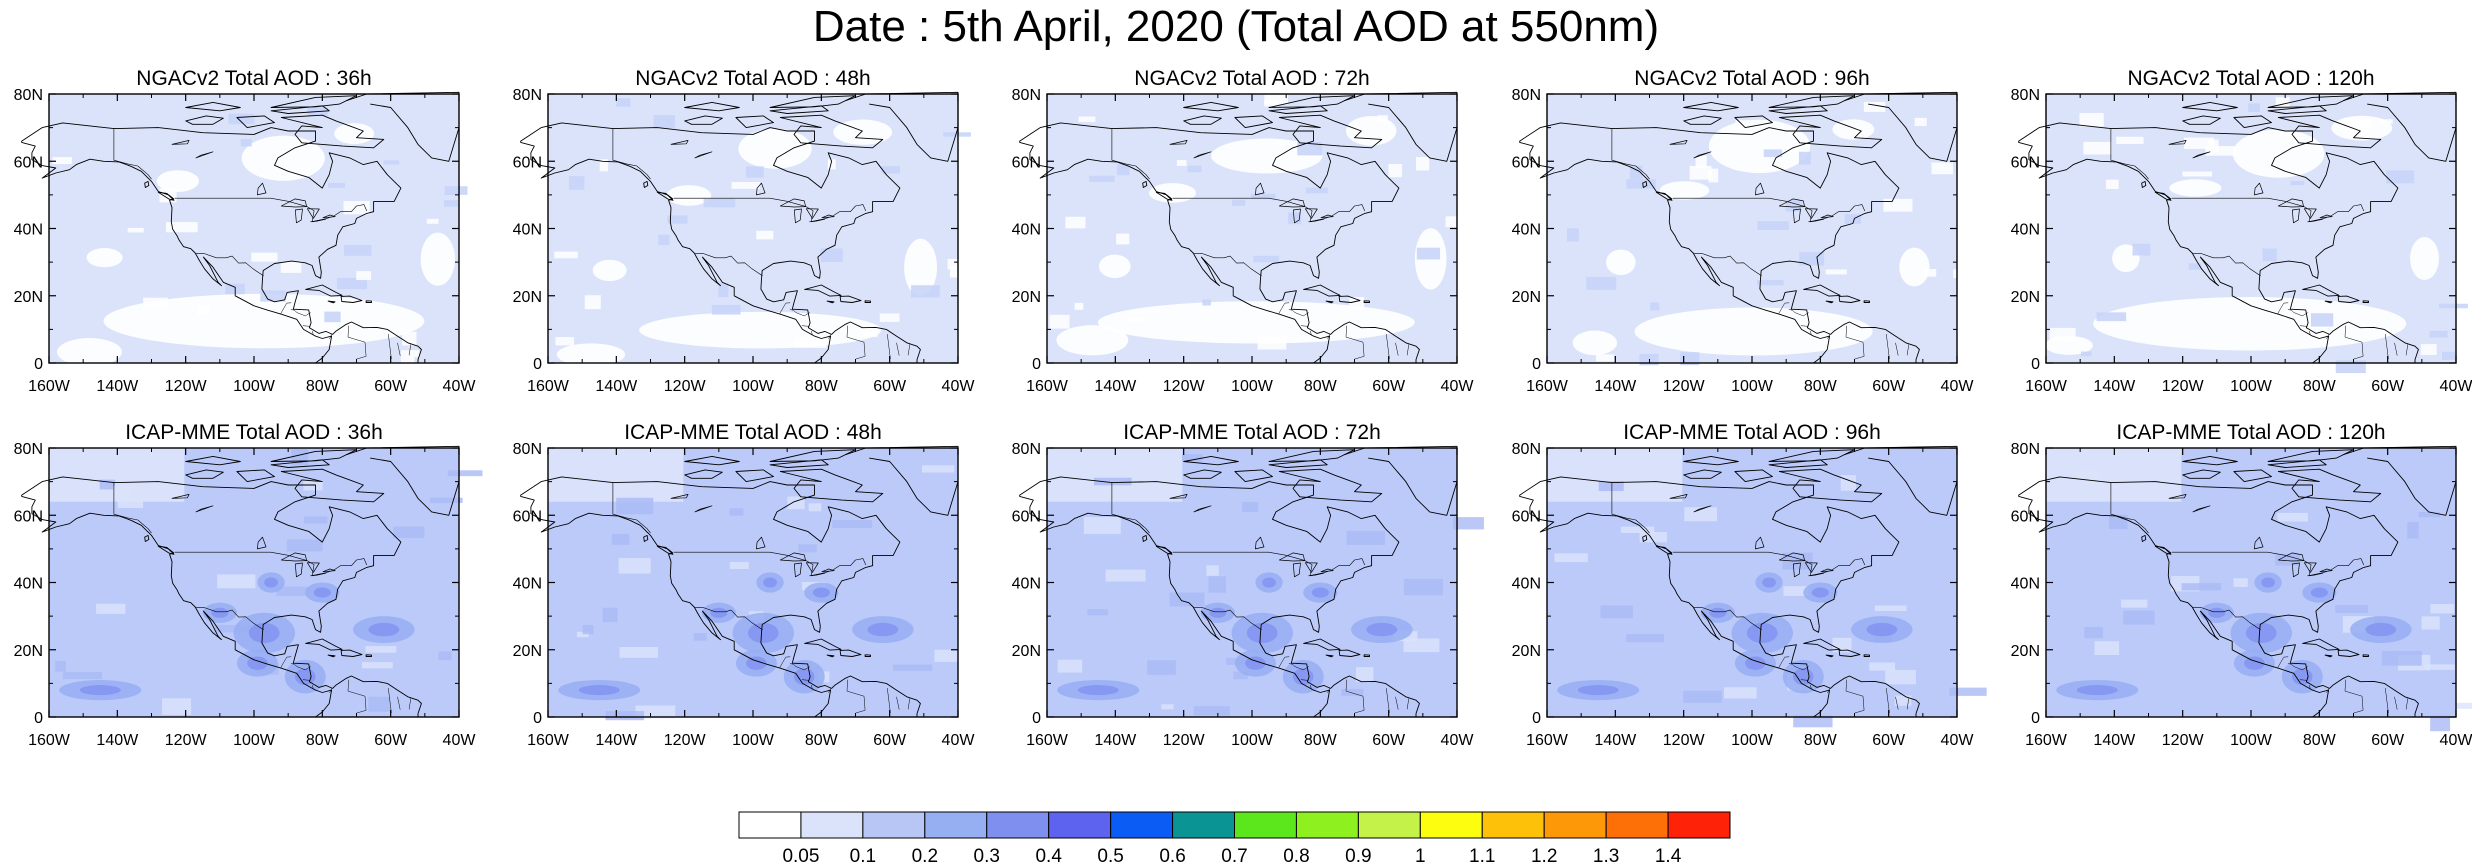 This screenshot has width=2472, height=862. What do you see at coordinates (1358, 854) in the screenshot?
I see `colorbar-label: 0.9` at bounding box center [1358, 854].